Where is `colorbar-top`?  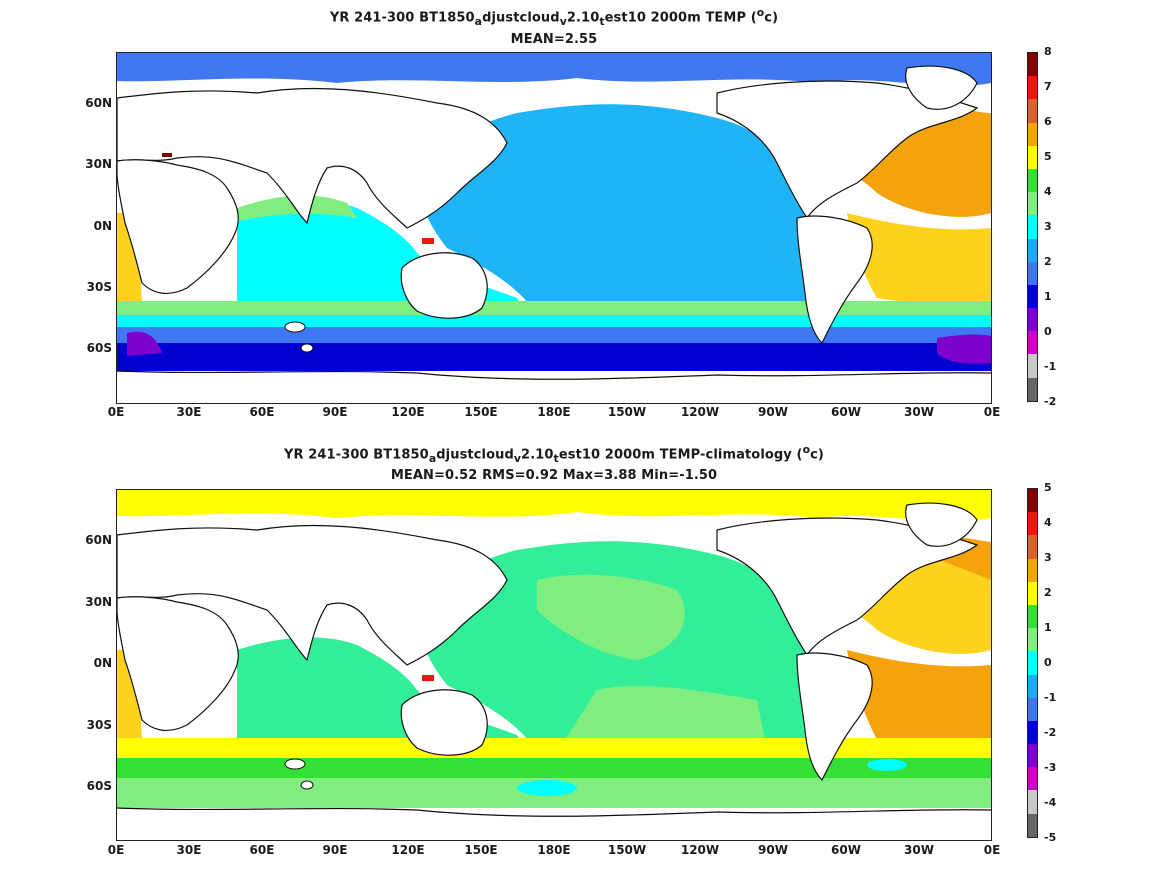 colorbar-top is located at coordinates (1032, 227).